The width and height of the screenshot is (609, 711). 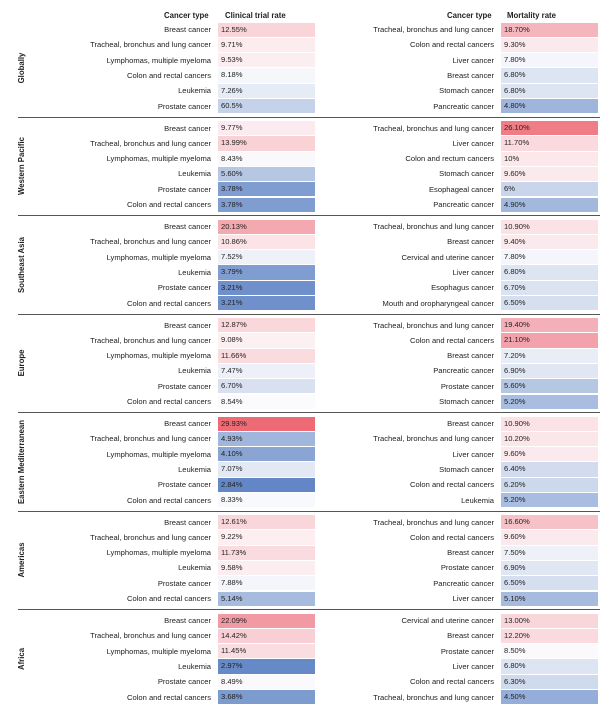 What do you see at coordinates (266, 60) in the screenshot?
I see `rate-cell: 9.53%` at bounding box center [266, 60].